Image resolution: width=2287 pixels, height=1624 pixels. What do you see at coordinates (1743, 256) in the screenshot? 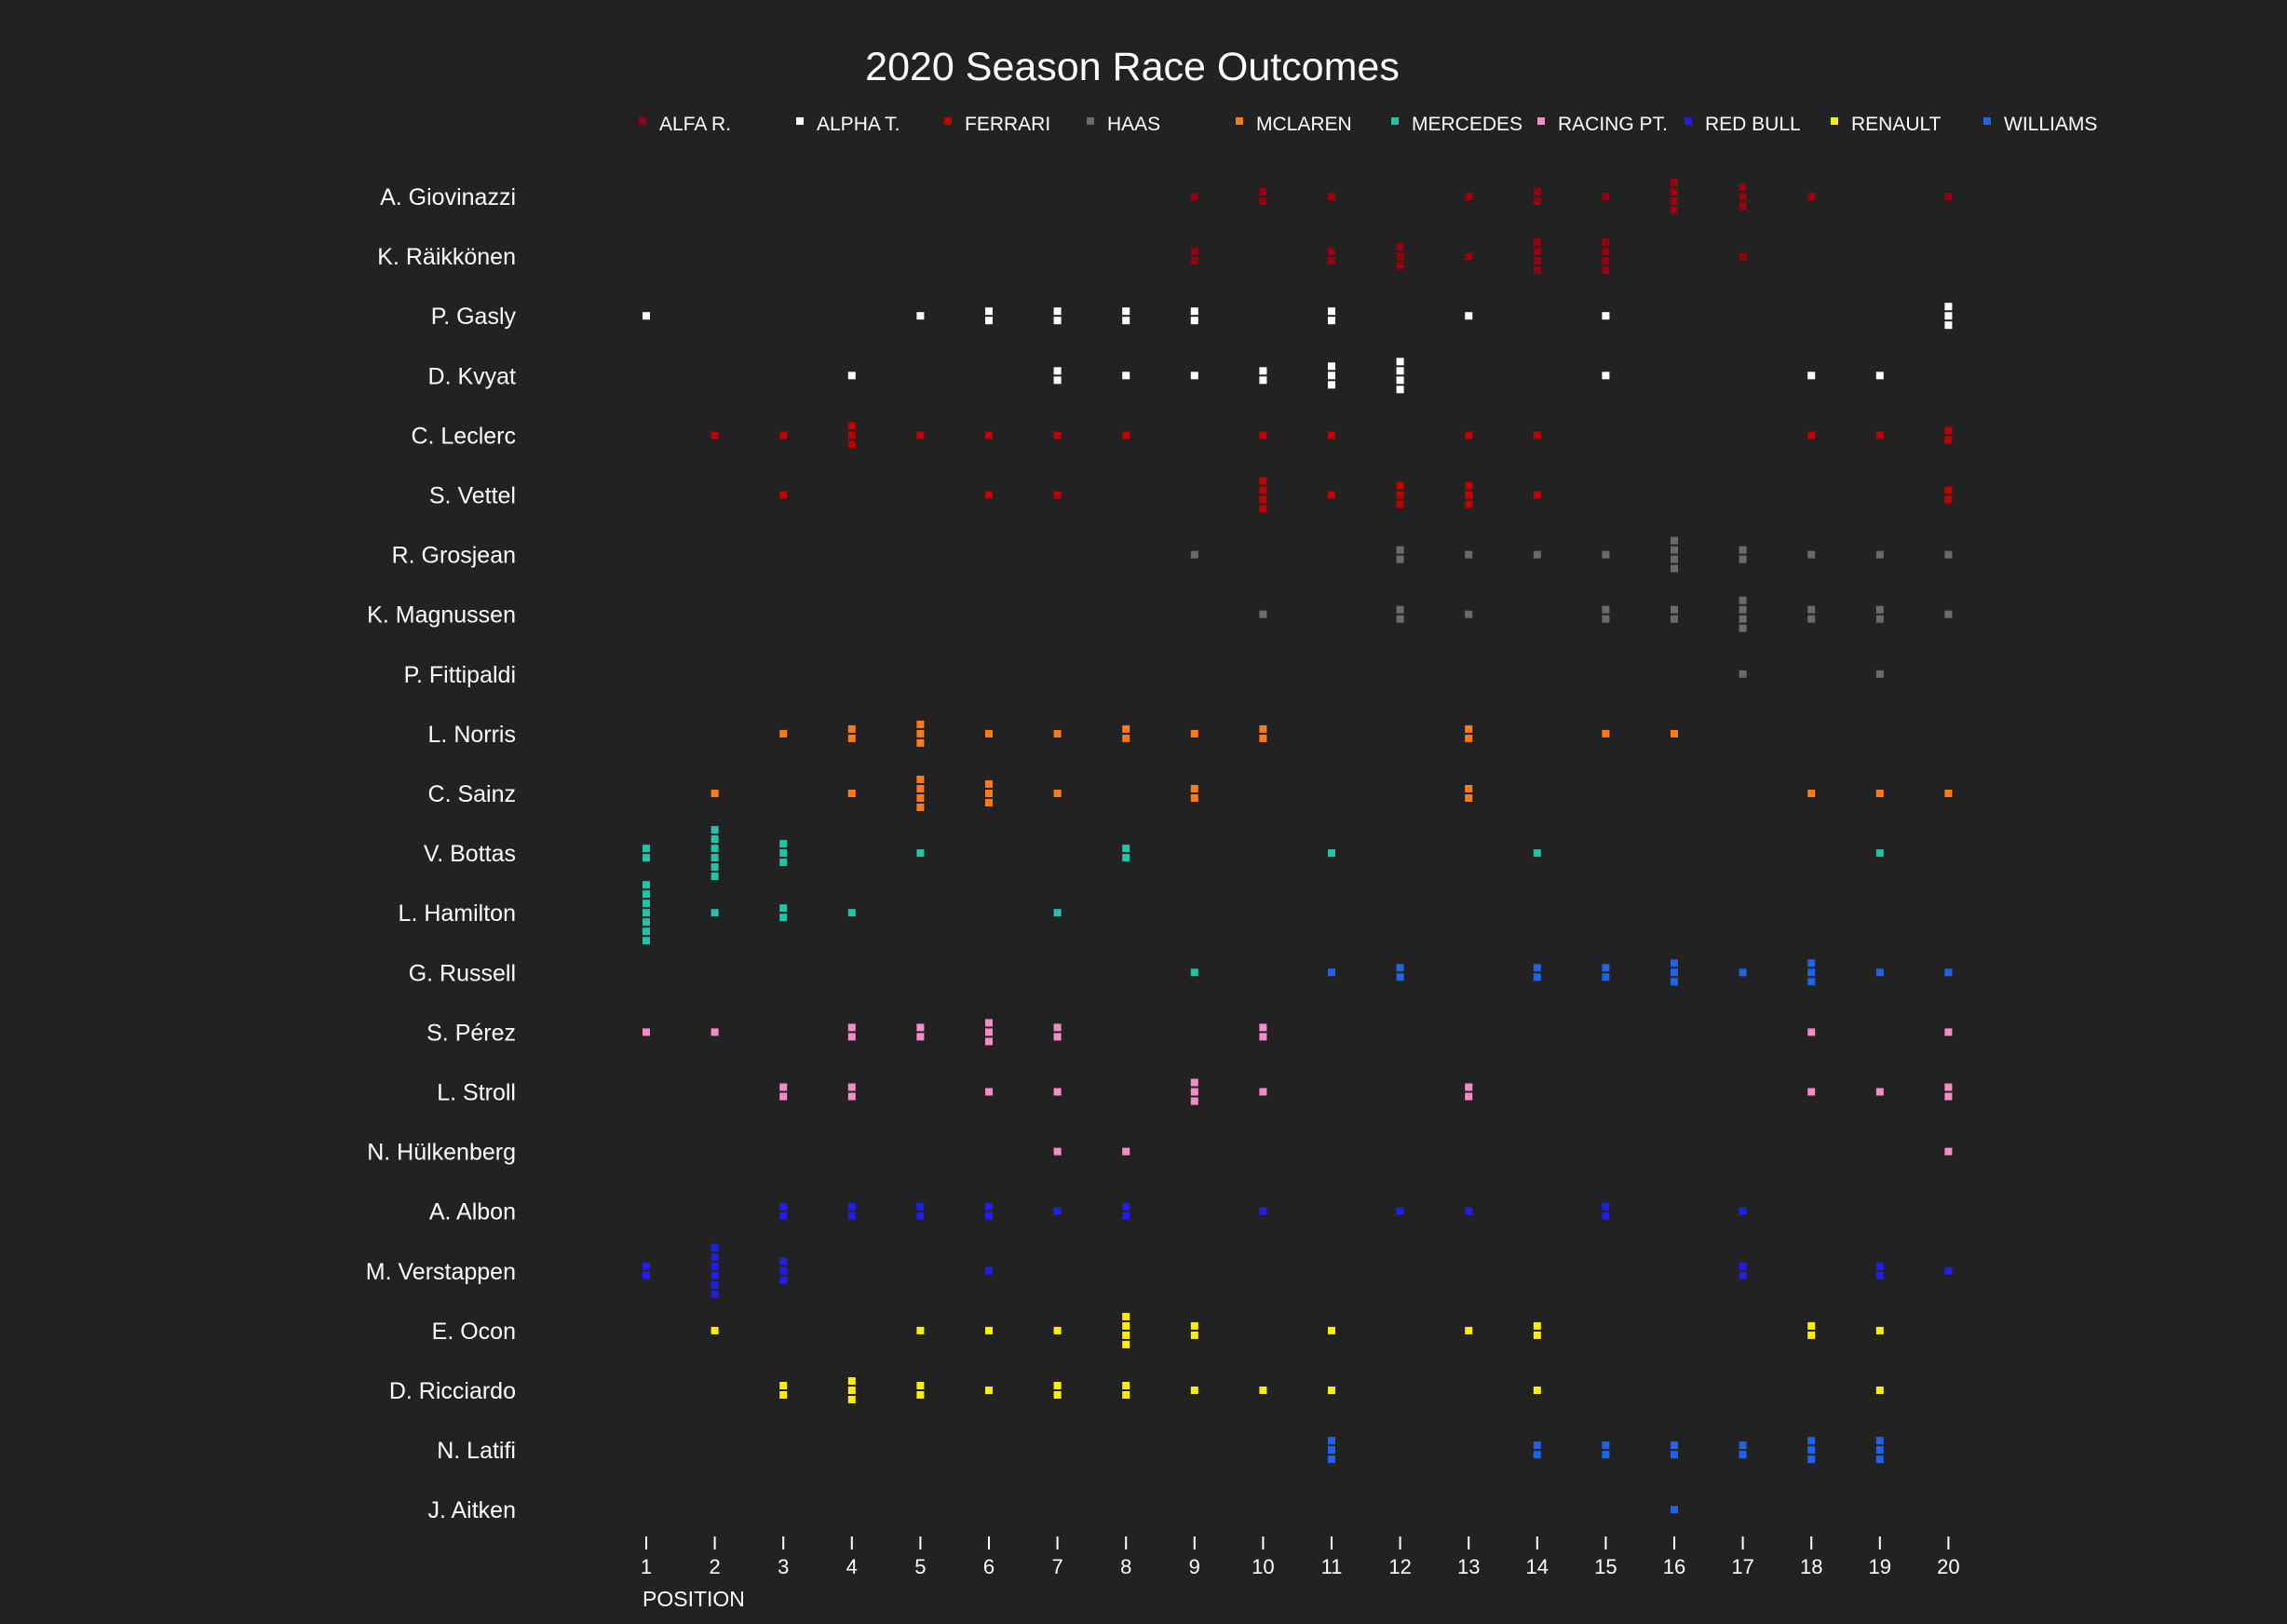
I see `result-k-raikkonen-p17` at bounding box center [1743, 256].